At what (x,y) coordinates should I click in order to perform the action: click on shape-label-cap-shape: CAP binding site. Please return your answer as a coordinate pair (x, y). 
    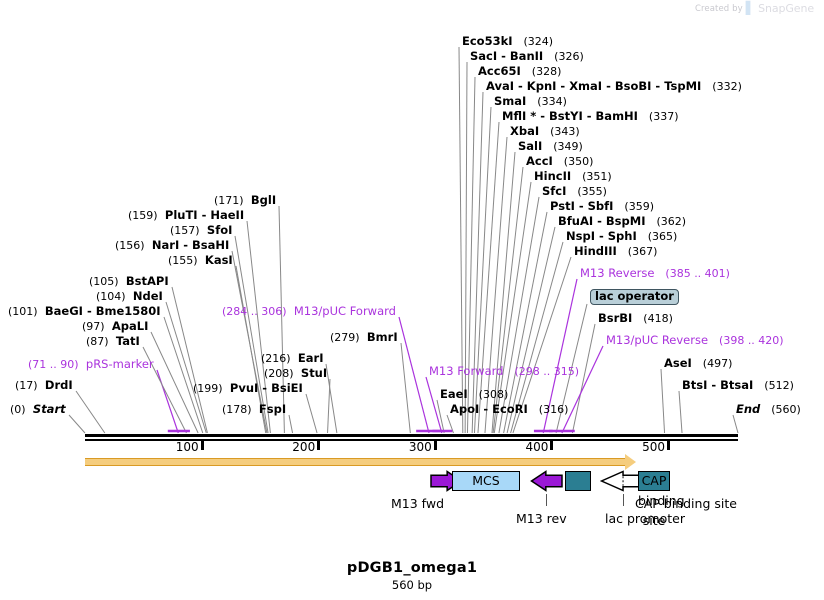
    Looking at the image, I should click on (661, 500).